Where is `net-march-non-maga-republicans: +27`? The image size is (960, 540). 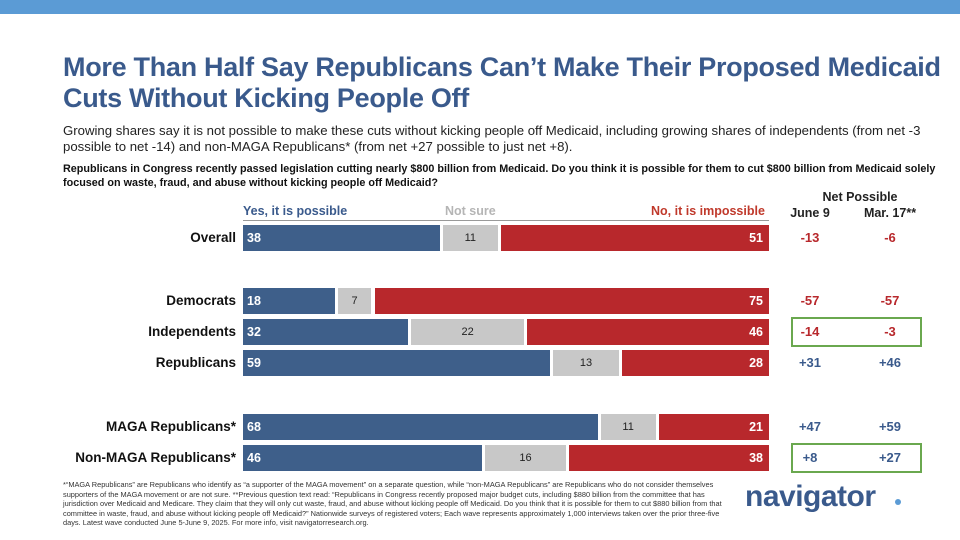
net-march-non-maga-republicans: +27 is located at coordinates (890, 457).